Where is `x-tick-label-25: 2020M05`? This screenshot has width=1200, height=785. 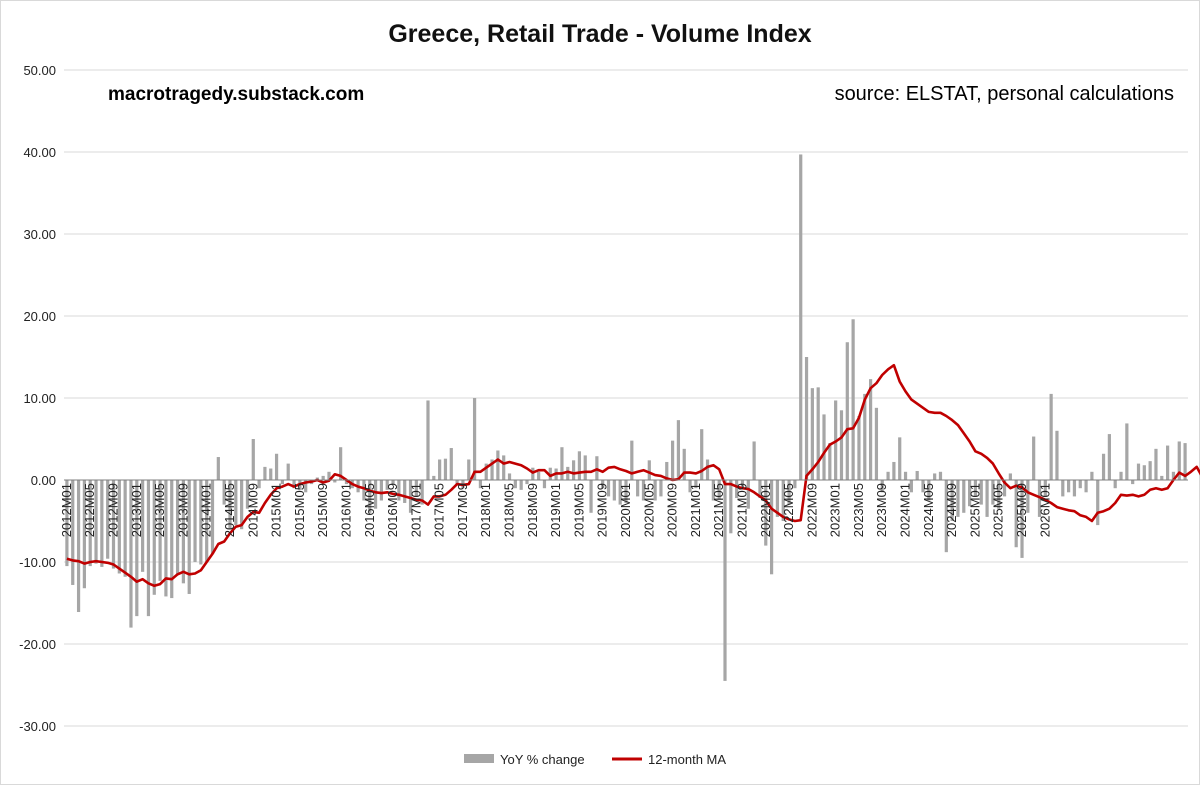
x-tick-label-25: 2020M05 is located at coordinates (648, 510).